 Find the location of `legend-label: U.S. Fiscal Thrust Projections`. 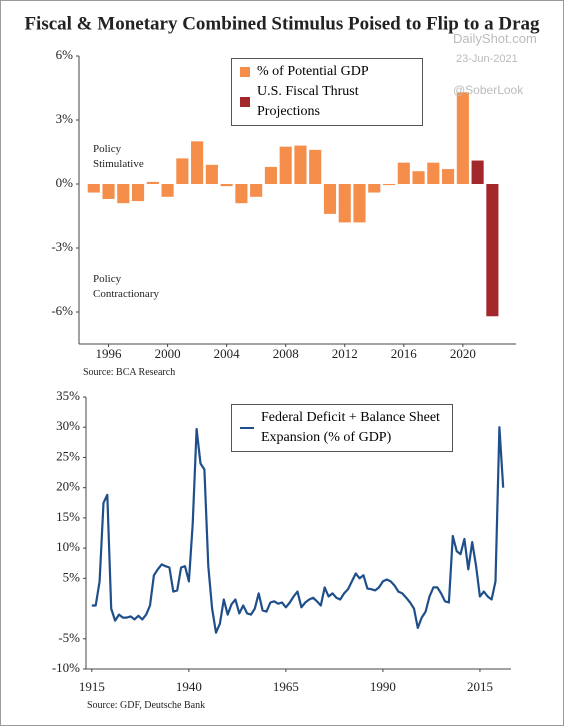

legend-label: U.S. Fiscal Thrust Projections is located at coordinates (308, 101).